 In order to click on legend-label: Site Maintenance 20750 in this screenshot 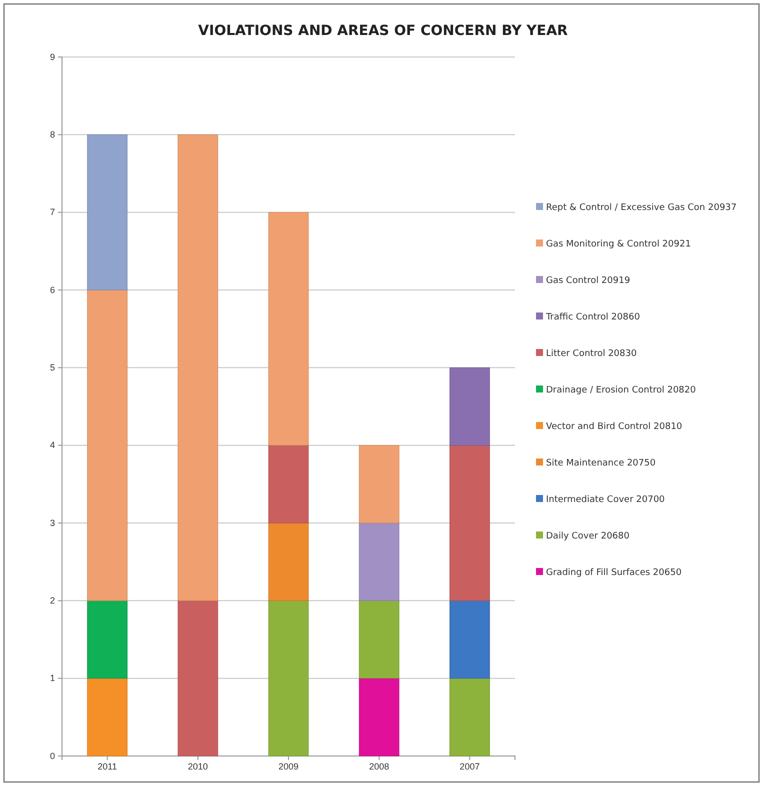, I will do `click(601, 463)`.